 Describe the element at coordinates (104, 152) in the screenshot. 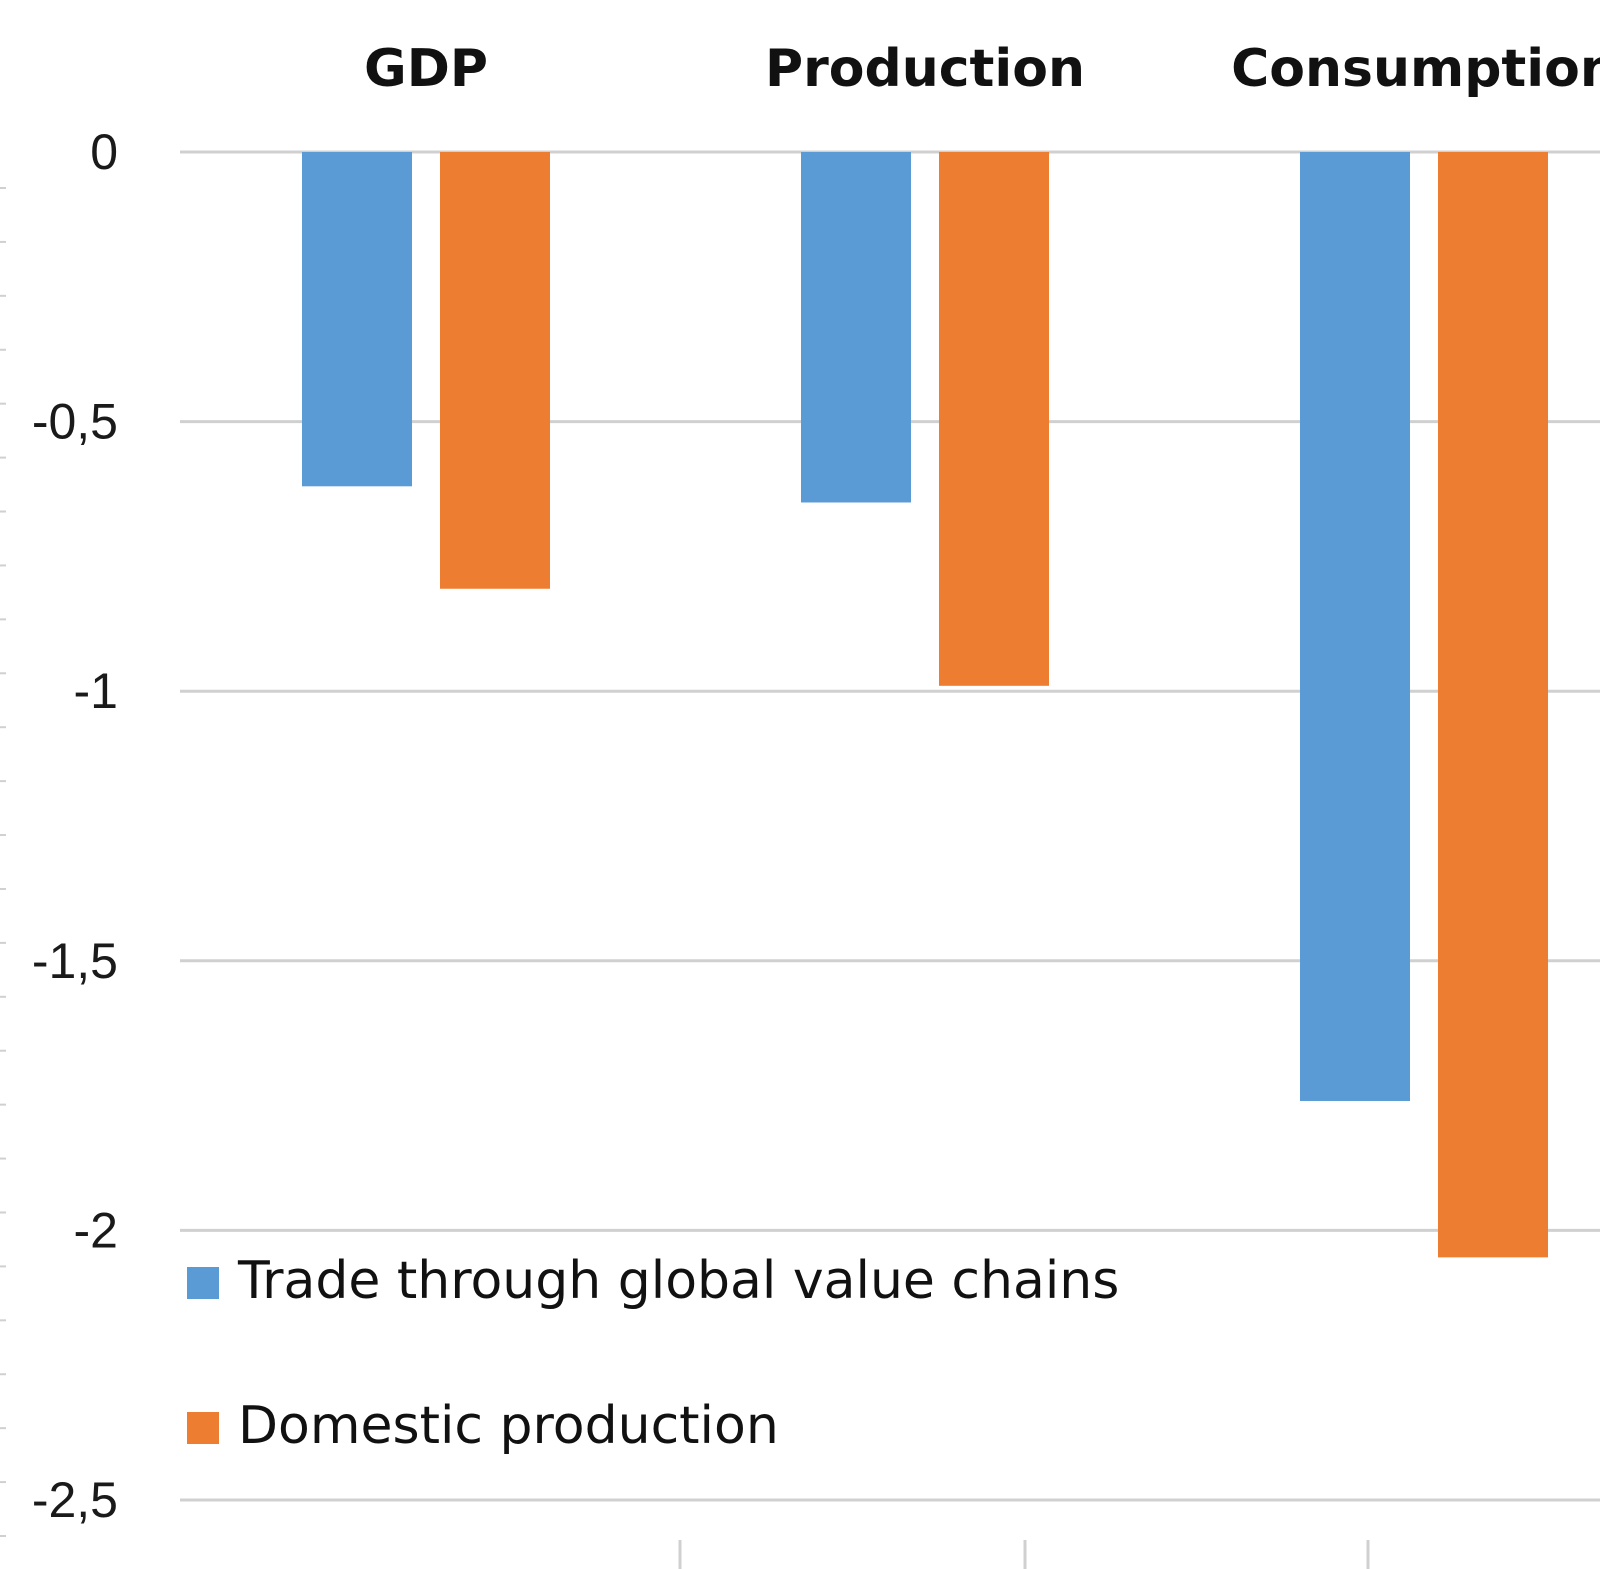

I see `y-tick-label: 0` at that location.